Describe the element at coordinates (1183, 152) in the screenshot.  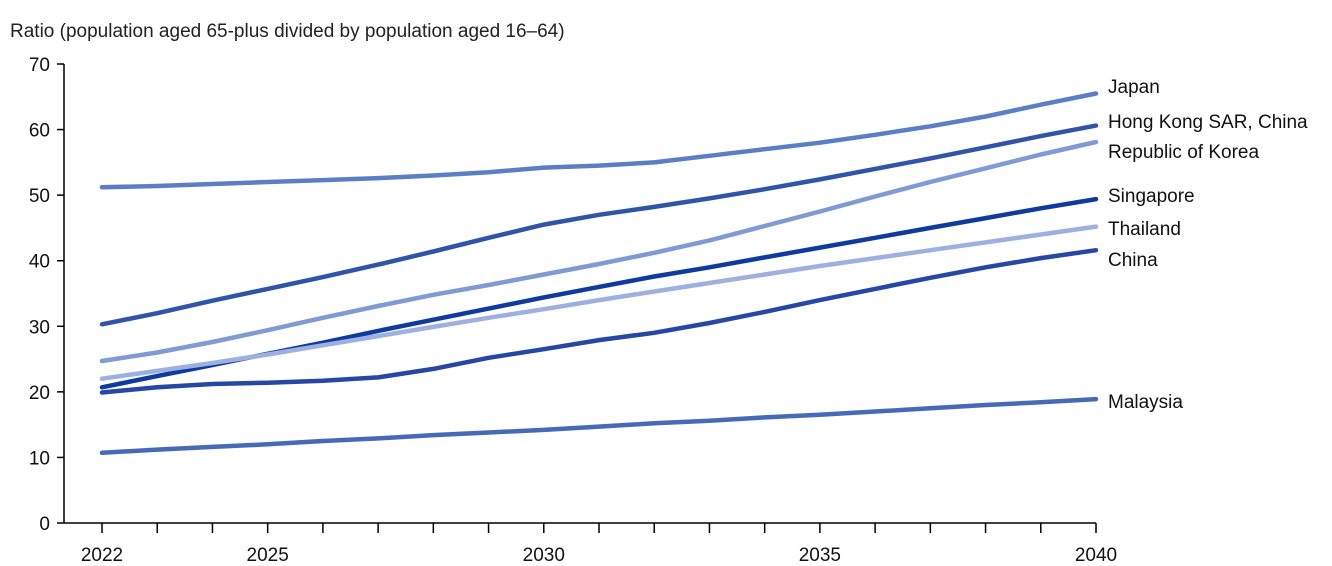
I see `series-label: Republic of Korea` at that location.